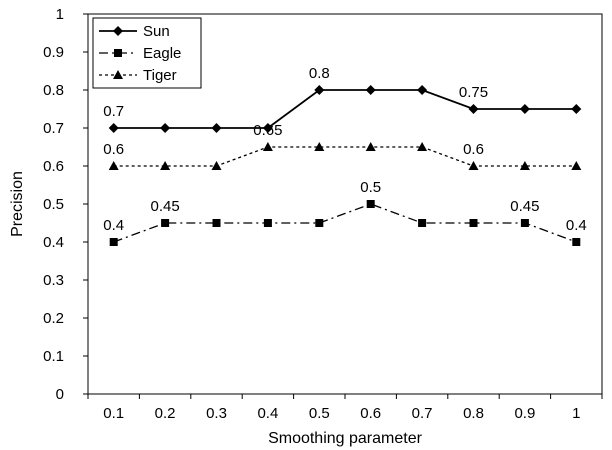 This screenshot has height=450, width=612. Describe the element at coordinates (53, 52) in the screenshot. I see `y-tick-label: 0.9` at that location.